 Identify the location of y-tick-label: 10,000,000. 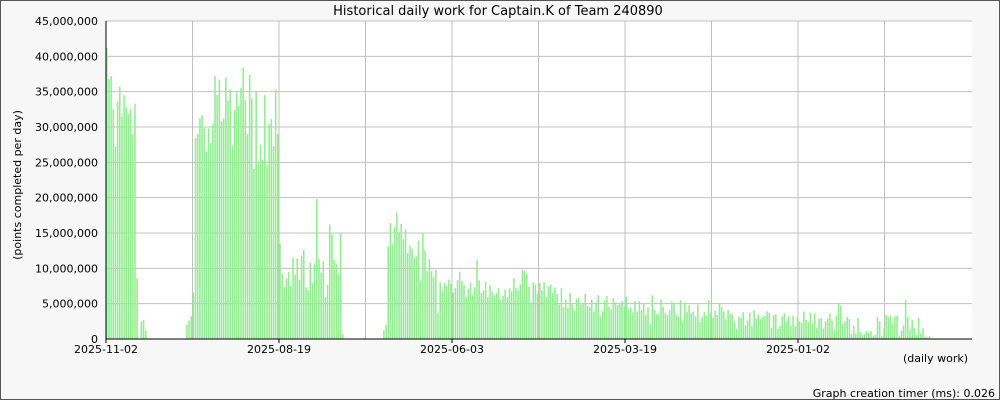
(66, 268).